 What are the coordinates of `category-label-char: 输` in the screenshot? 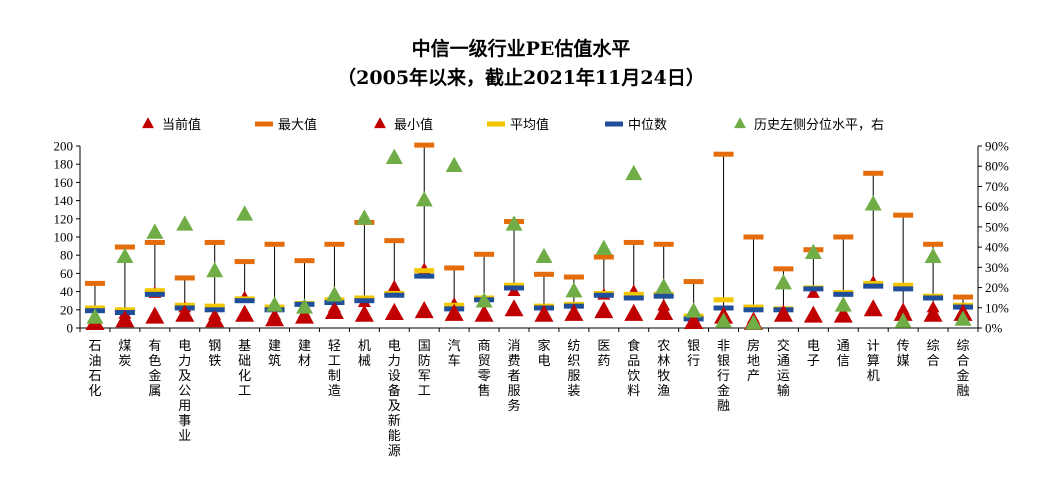 It's located at (783, 391).